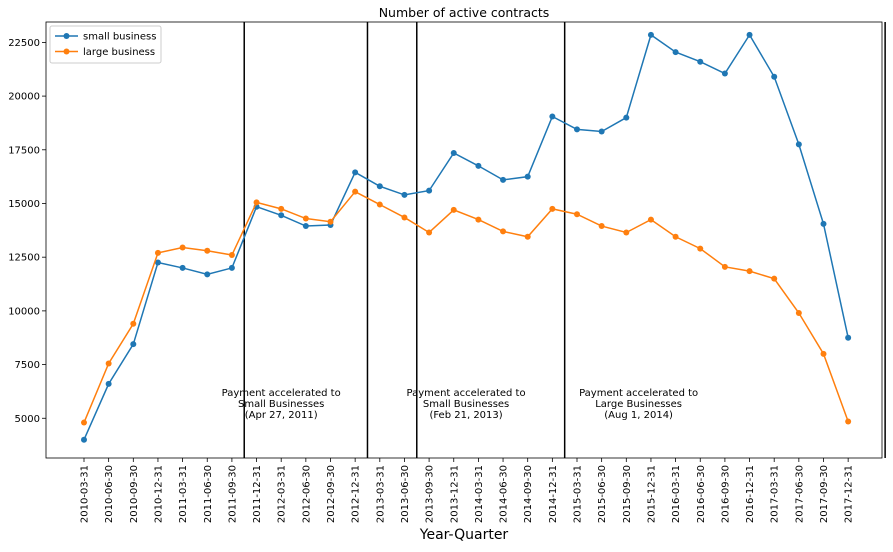 The height and width of the screenshot is (552, 893). Describe the element at coordinates (109, 494) in the screenshot. I see `x-tick-label: 2010-06-30` at that location.